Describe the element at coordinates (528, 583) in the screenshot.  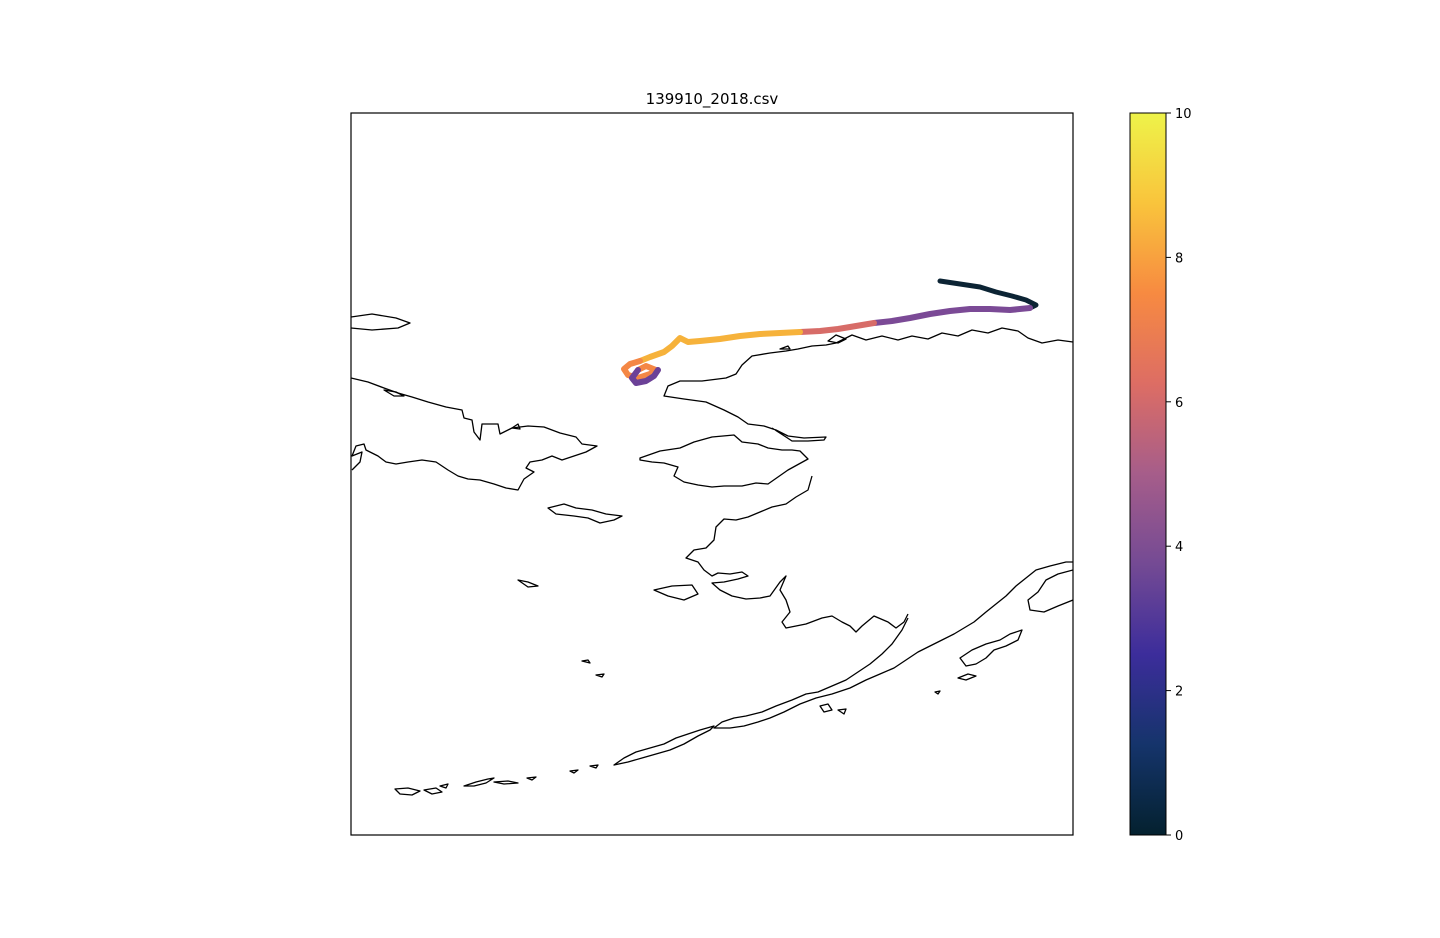
I see `coastline-st-matthew` at that location.